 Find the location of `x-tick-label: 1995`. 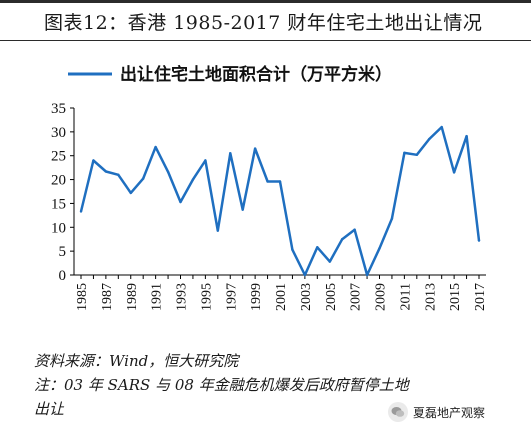

x-tick-label: 1995 is located at coordinates (206, 297).